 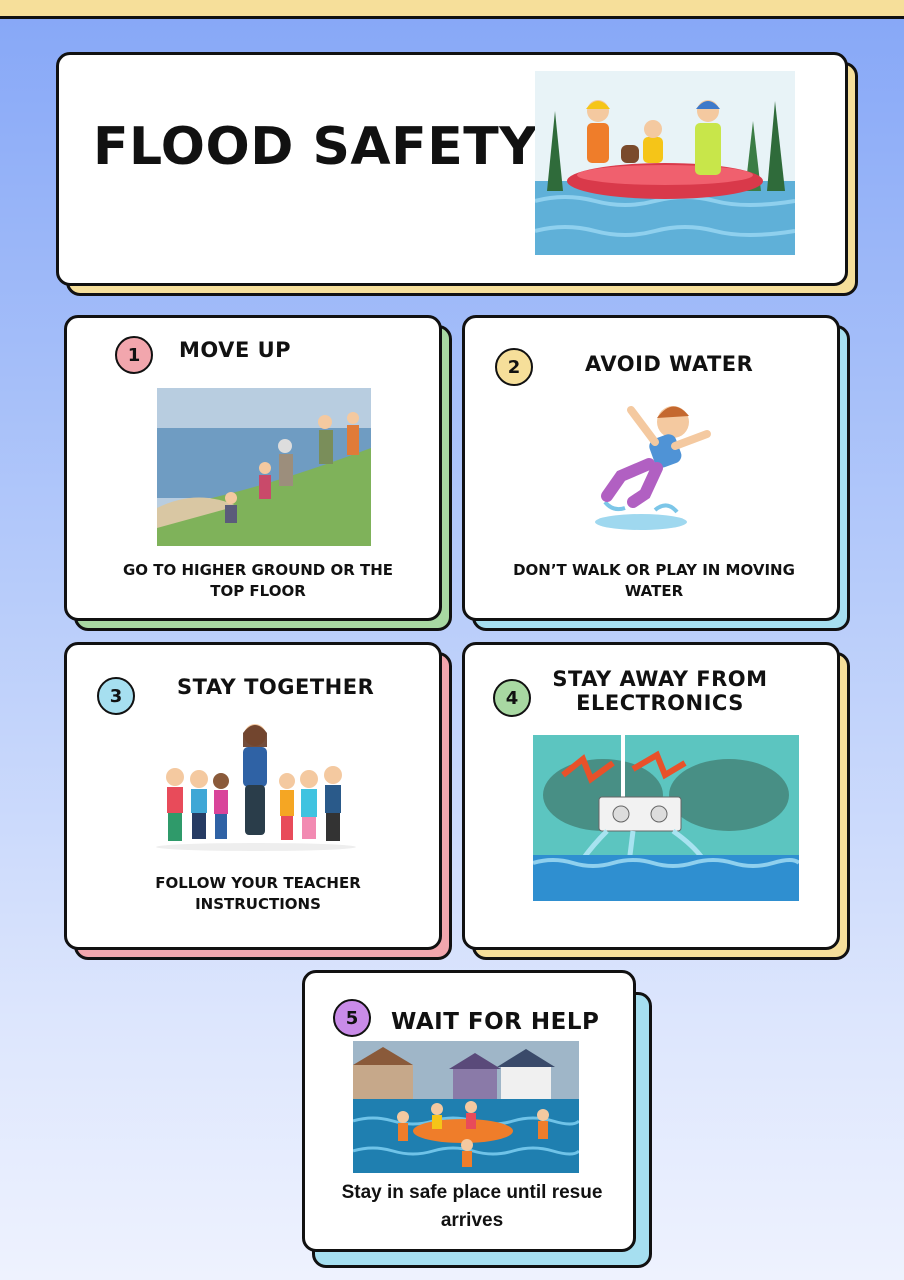 What do you see at coordinates (352, 1018) in the screenshot?
I see `step-number-badge: 5` at bounding box center [352, 1018].